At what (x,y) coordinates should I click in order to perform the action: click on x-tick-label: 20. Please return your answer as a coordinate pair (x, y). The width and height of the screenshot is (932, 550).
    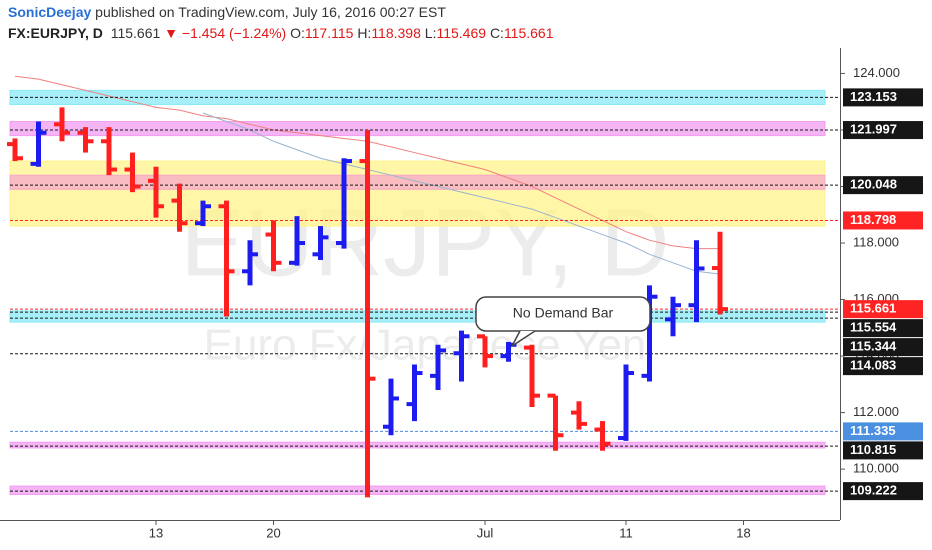
    Looking at the image, I should click on (273, 532).